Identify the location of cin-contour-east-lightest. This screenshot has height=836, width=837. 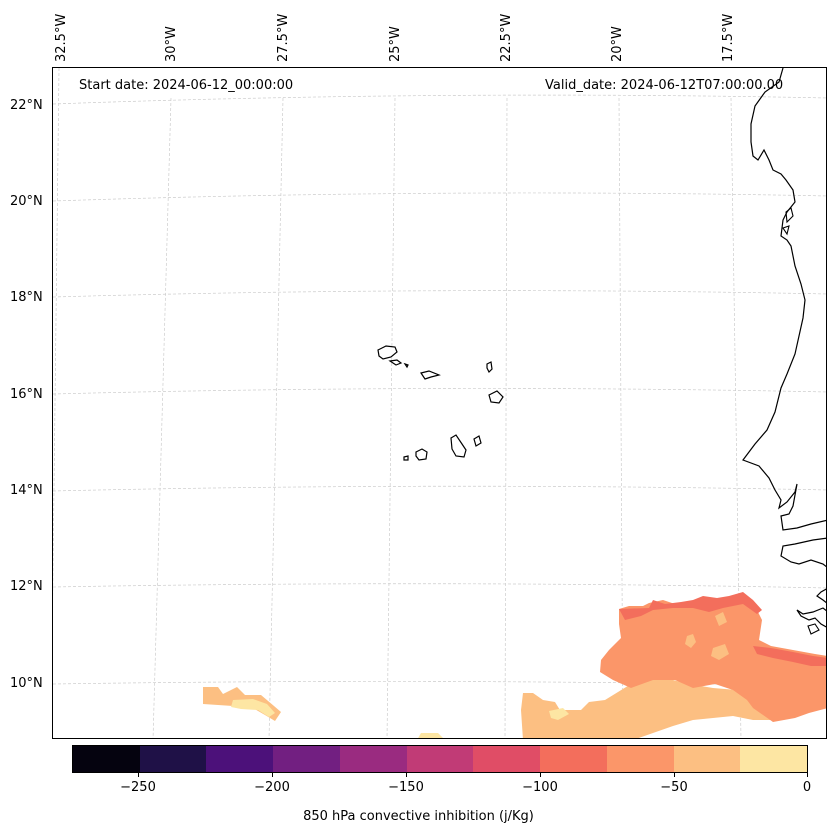
(559, 714).